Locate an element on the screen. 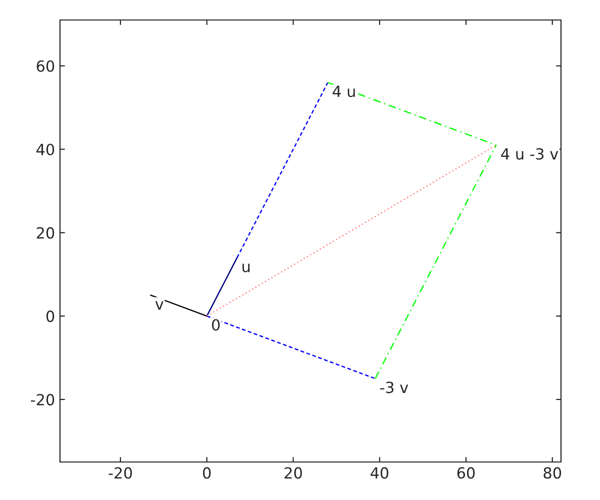 The width and height of the screenshot is (600, 500). annotation: u is located at coordinates (246, 268).